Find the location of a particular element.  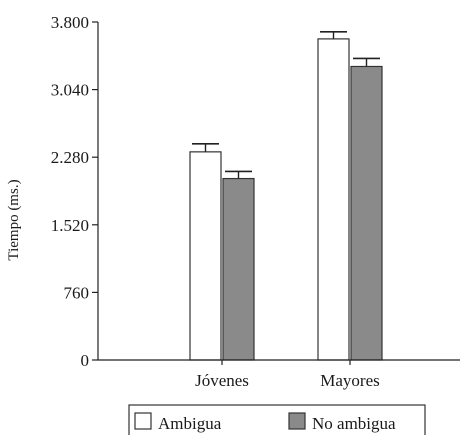

legend-label: No ambigua is located at coordinates (354, 423).